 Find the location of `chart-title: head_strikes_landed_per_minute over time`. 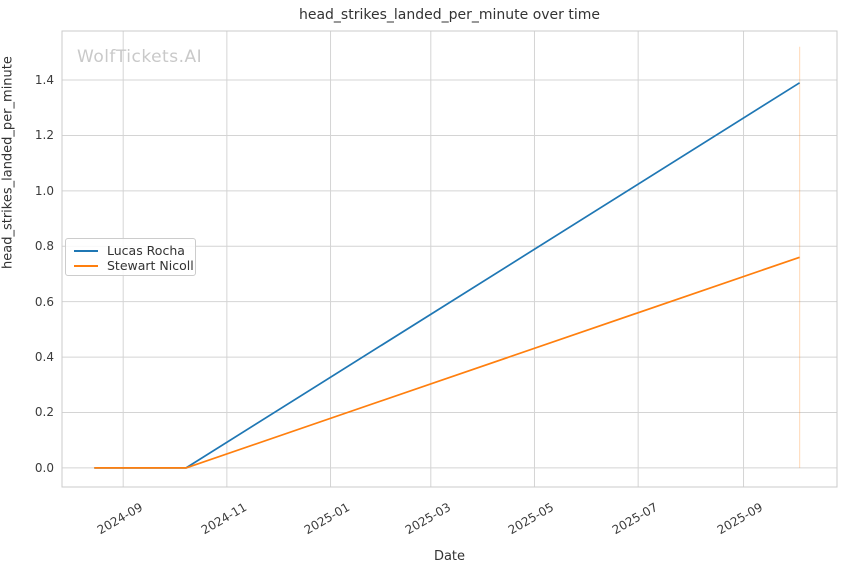

chart-title: head_strikes_landed_per_minute over time is located at coordinates (449, 15).